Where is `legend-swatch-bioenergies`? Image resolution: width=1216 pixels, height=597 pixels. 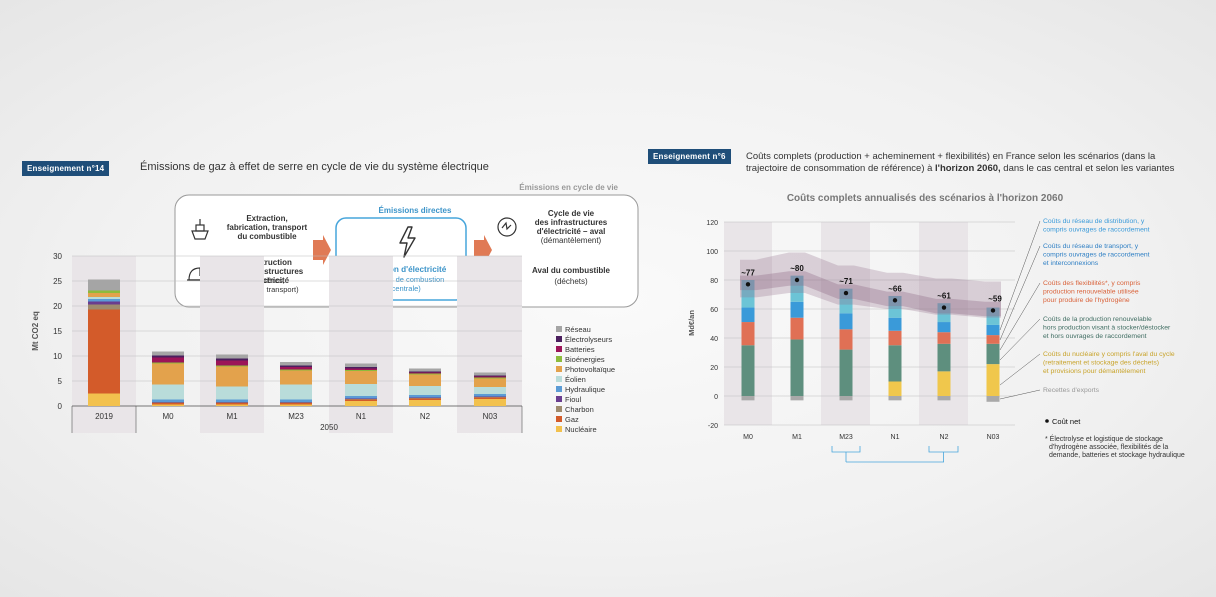
legend-swatch-bioenergies is located at coordinates (559, 359).